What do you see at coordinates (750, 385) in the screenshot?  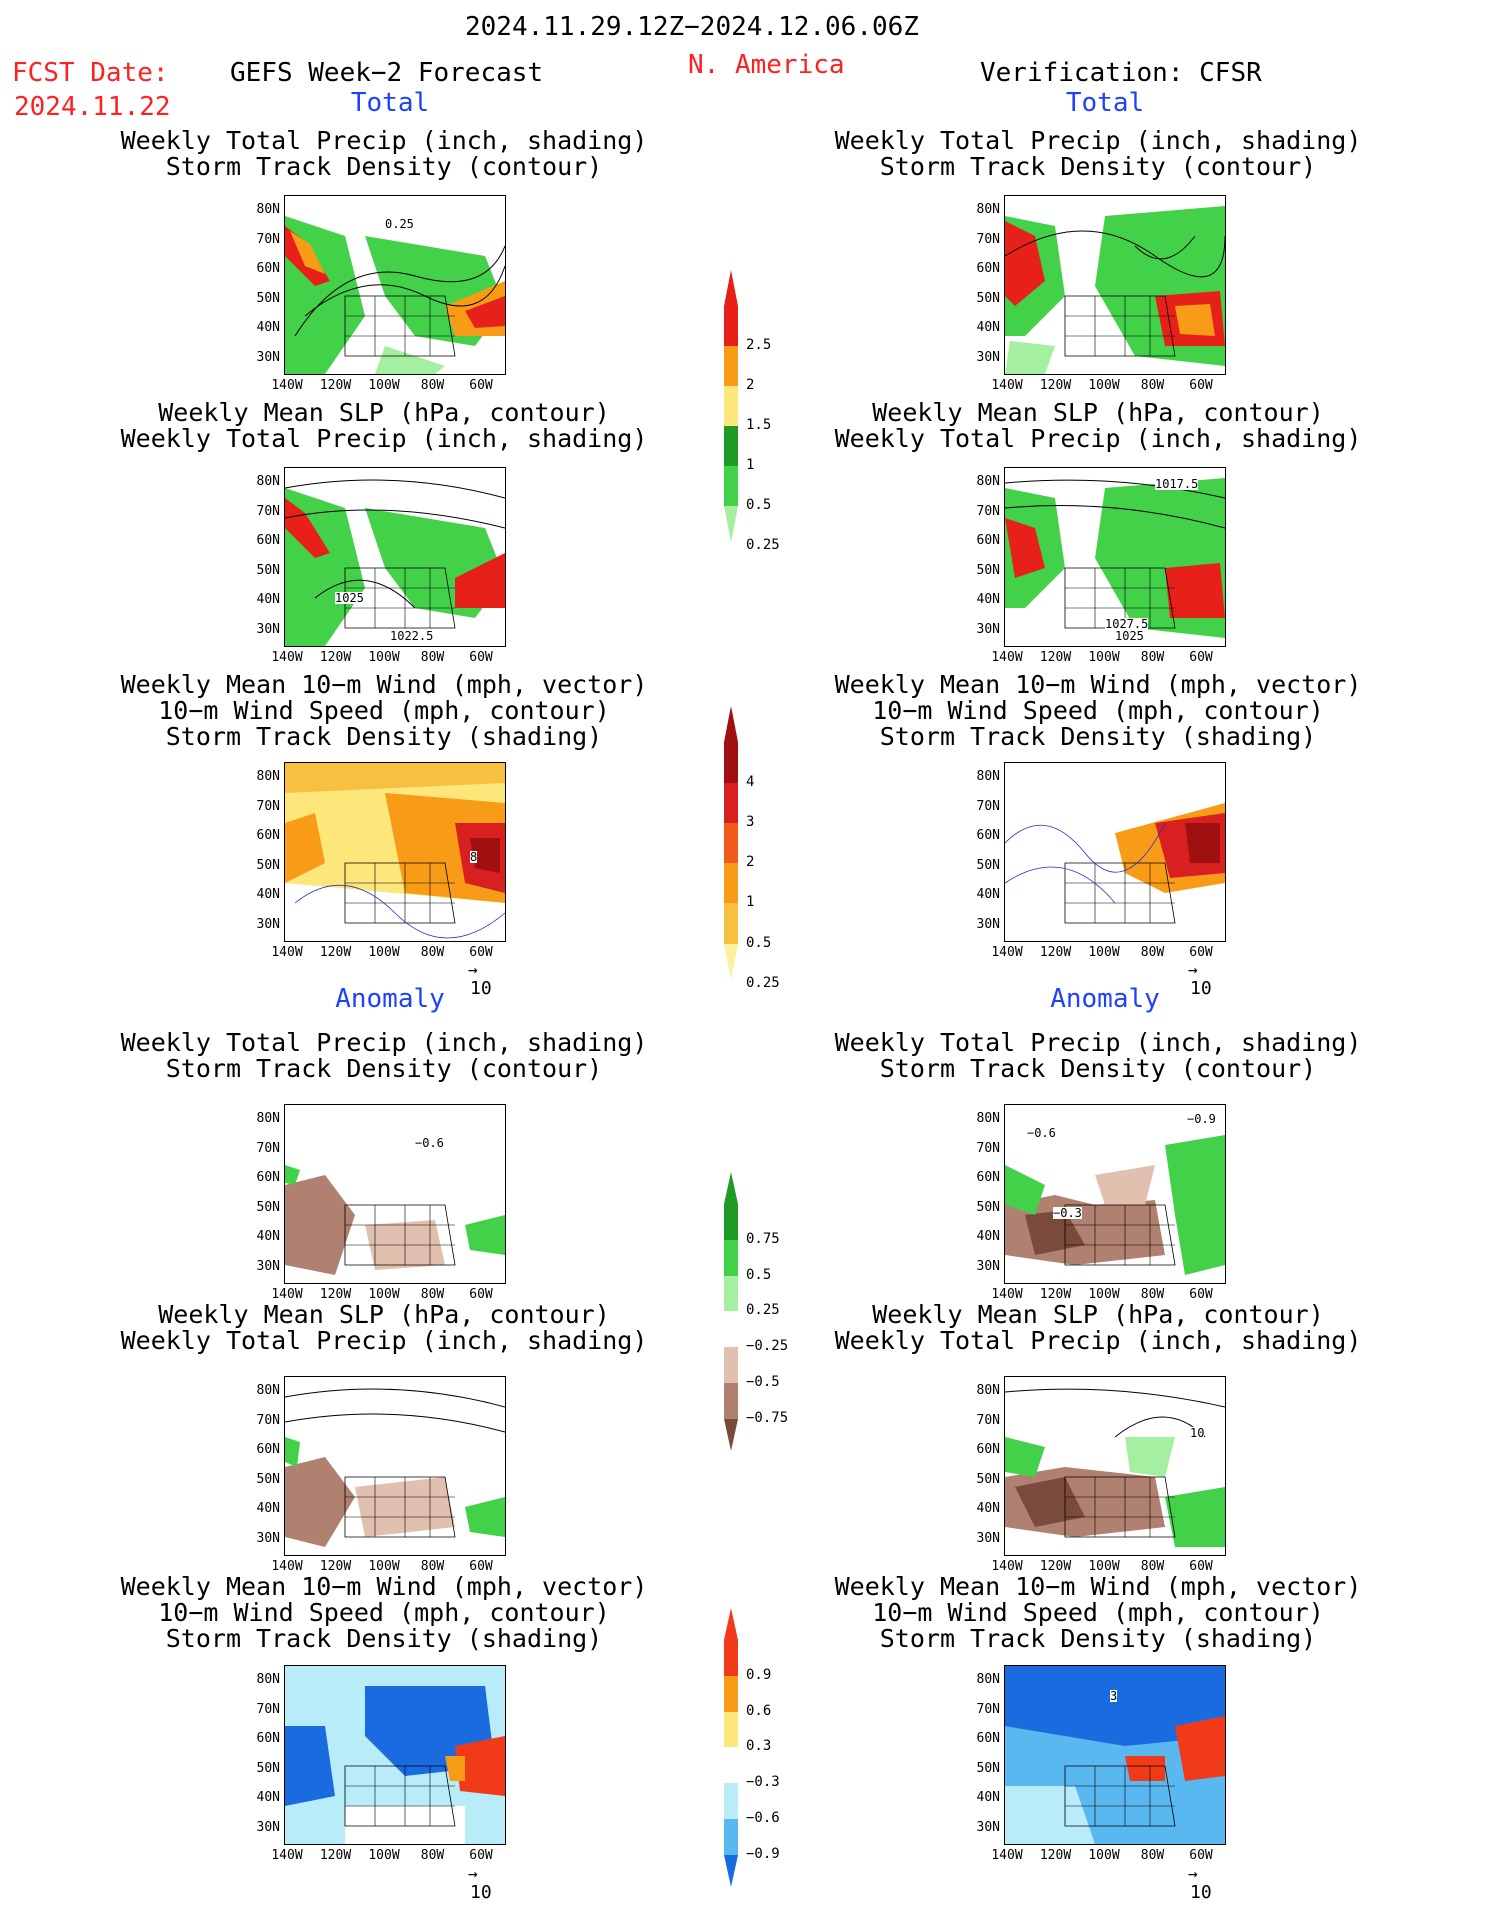 I see `colorbar-label: 2` at bounding box center [750, 385].